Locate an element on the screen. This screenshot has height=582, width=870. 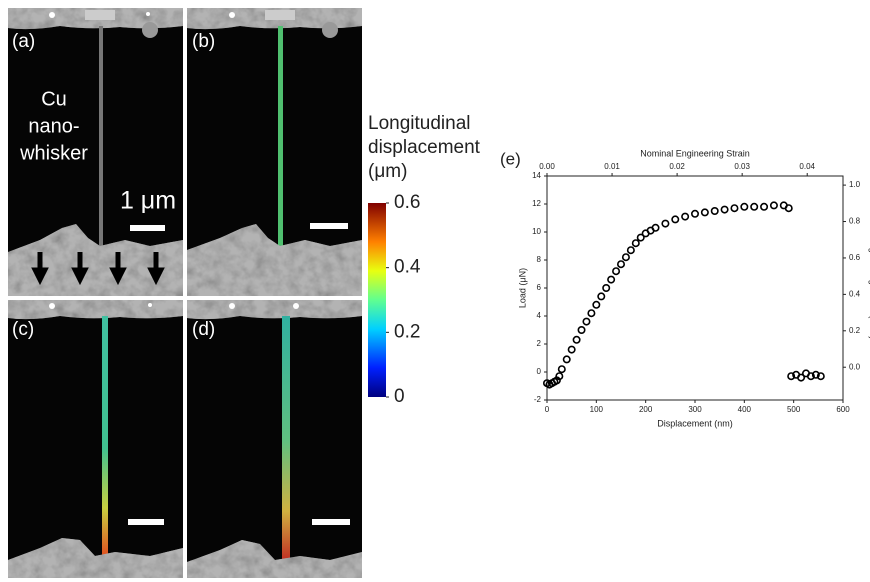
y2-tick-label: 0.8 is located at coordinates (855, 221).